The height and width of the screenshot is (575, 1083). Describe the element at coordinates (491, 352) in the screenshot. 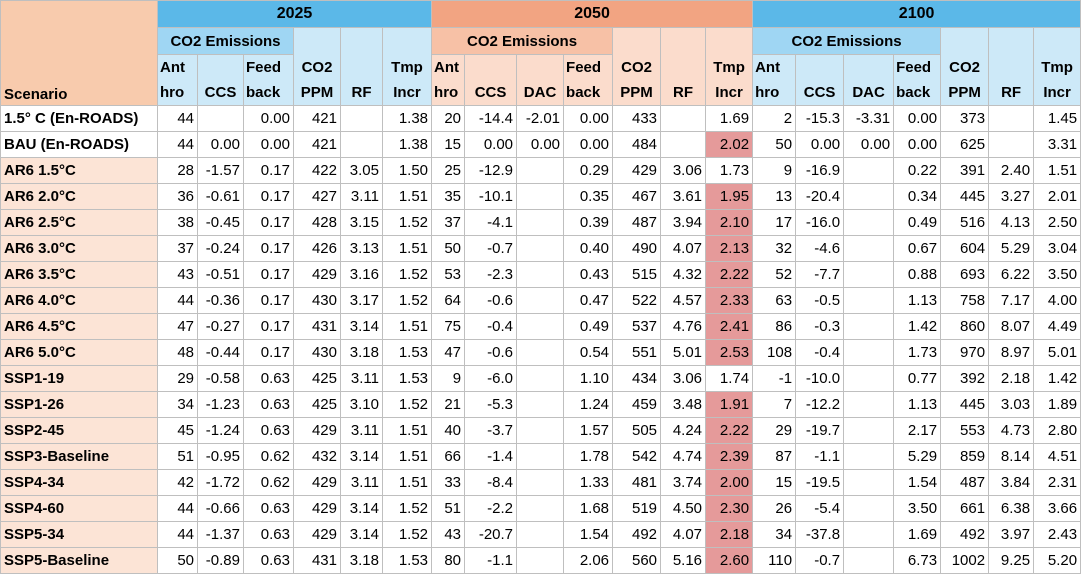

I see `data-cell: -0.6` at that location.